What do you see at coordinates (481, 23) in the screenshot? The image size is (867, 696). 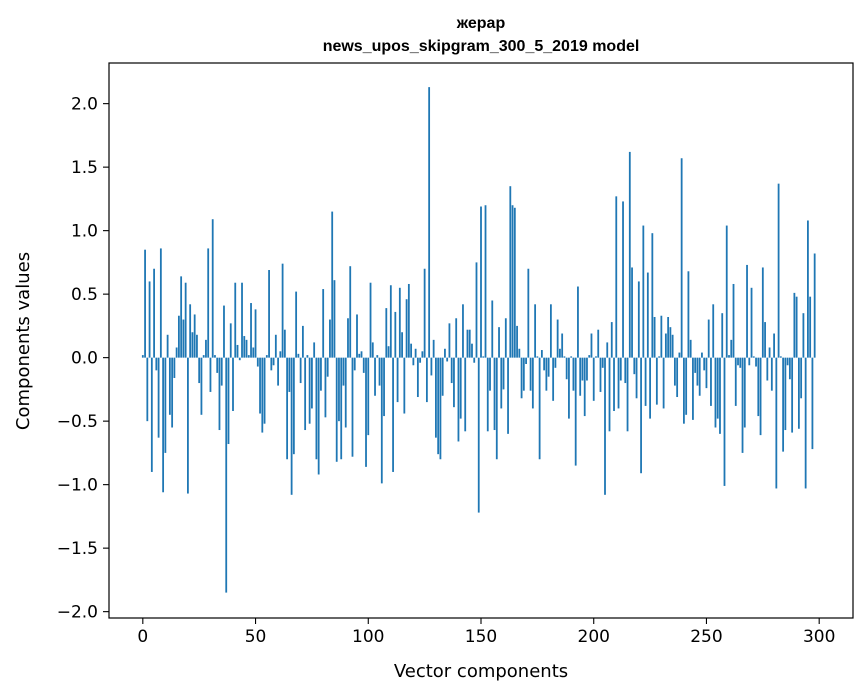 I see `chart-title: жерар` at bounding box center [481, 23].